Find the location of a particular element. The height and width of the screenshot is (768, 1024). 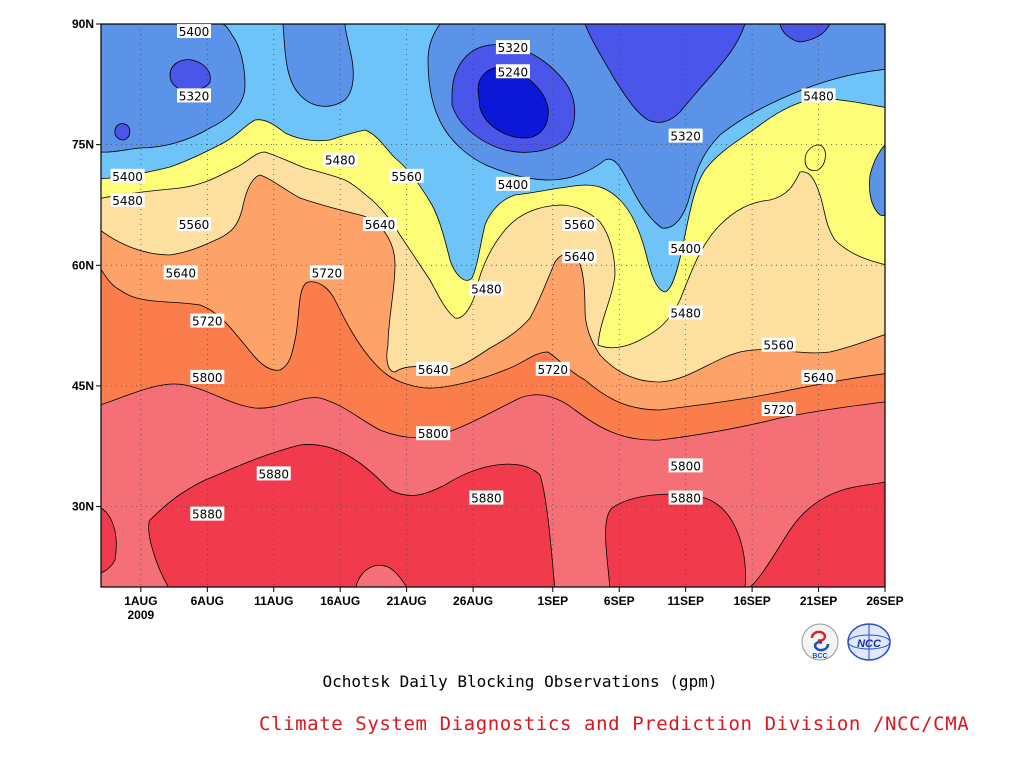

contour-label-text: 5240 is located at coordinates (513, 72).